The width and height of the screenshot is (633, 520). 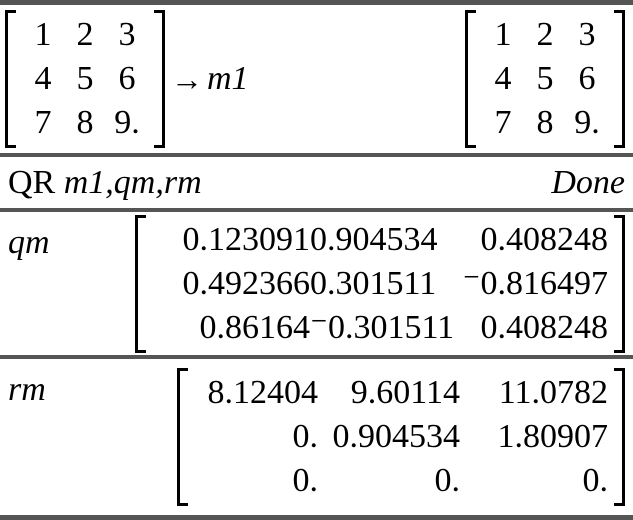 What do you see at coordinates (553, 392) in the screenshot?
I see `matrix-cell: 11.0782` at bounding box center [553, 392].